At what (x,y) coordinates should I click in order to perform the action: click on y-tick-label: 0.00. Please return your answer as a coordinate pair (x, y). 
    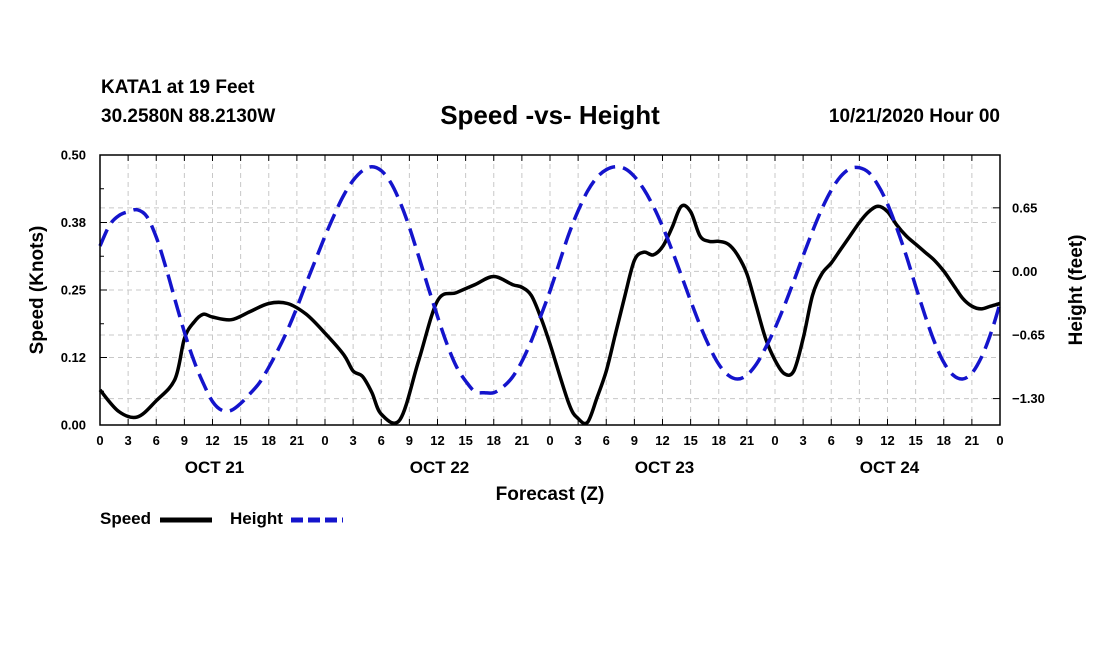
    Looking at the image, I should click on (73, 425).